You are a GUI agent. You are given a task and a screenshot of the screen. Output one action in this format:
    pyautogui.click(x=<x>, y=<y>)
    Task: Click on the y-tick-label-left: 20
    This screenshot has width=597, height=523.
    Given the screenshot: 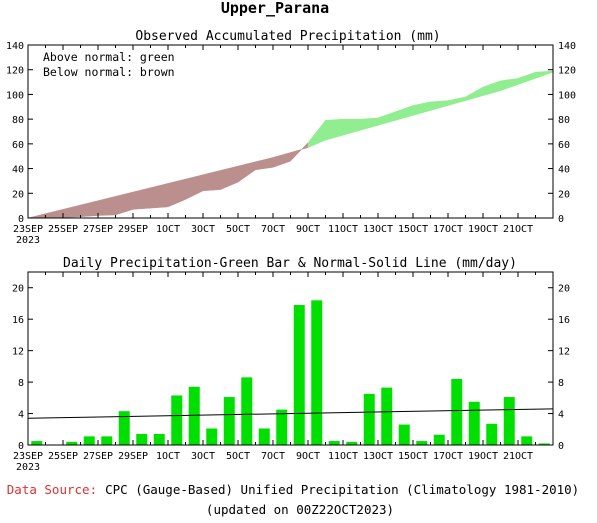 What is the action you would take?
    pyautogui.click(x=18, y=194)
    